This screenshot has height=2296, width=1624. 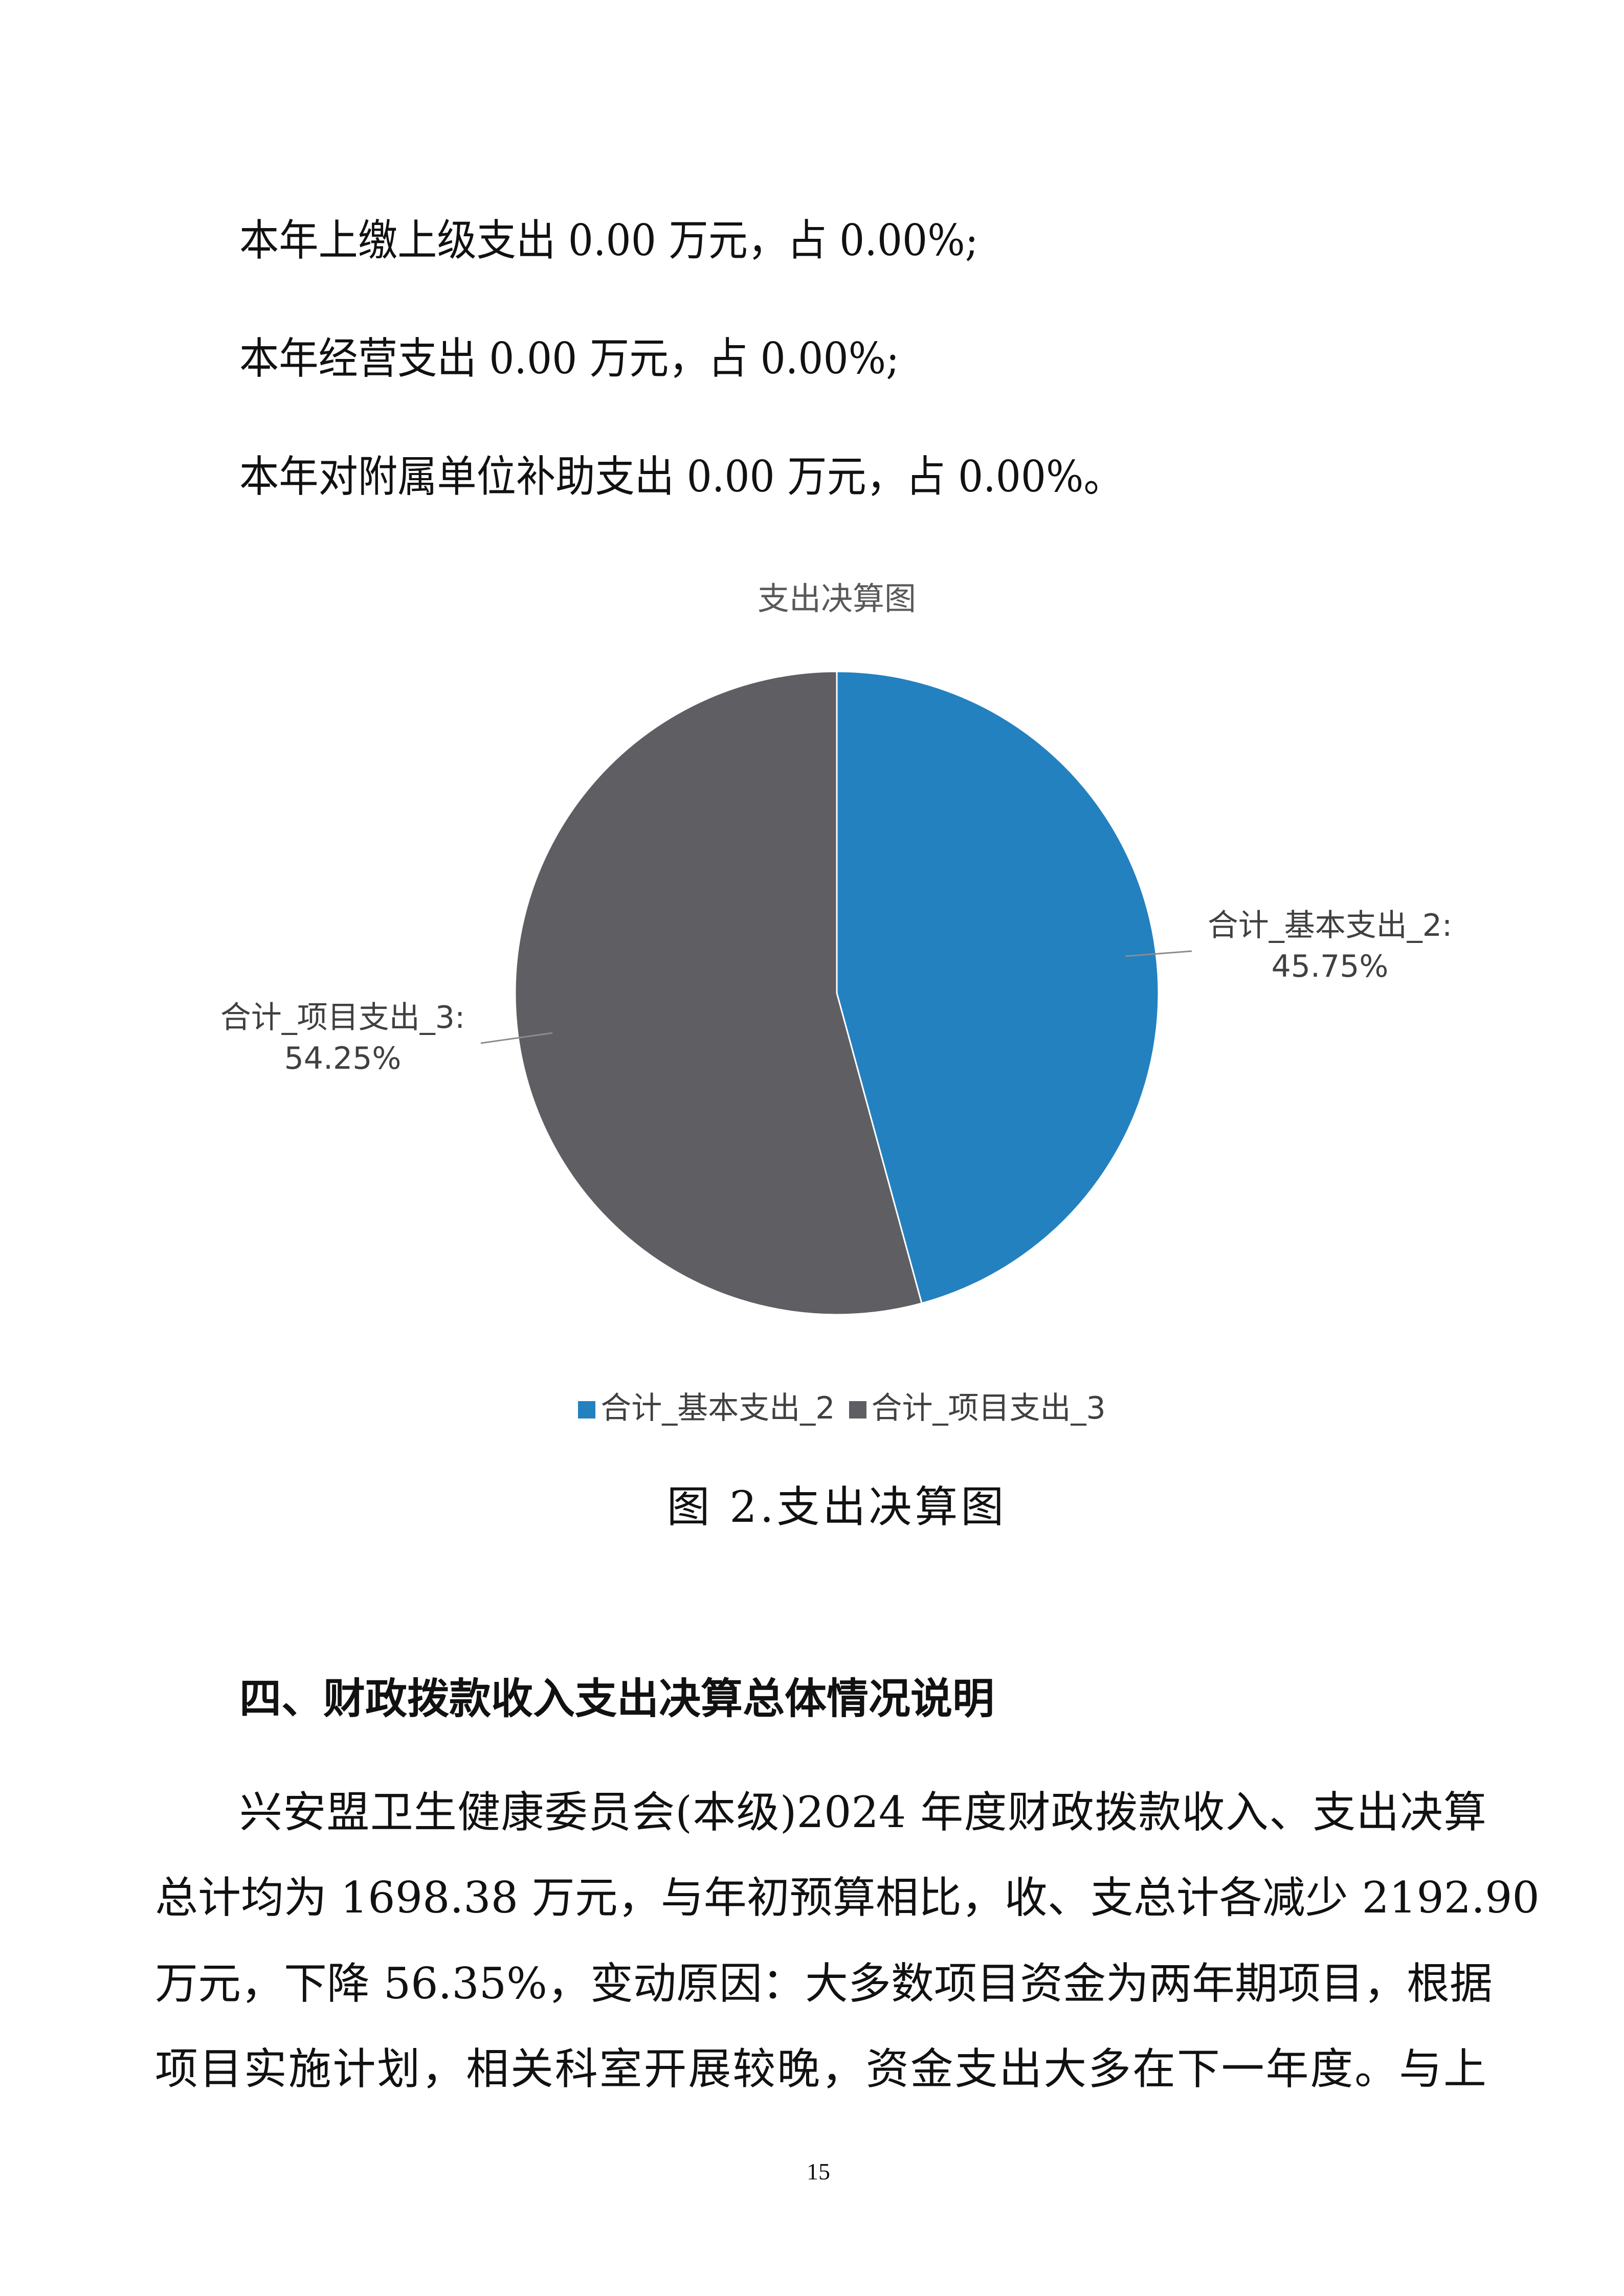 I want to click on paragraph-line: 兴安盟卫生健康委员会(本级)2024 年度财政拨款收入、支出决算, so click(x=862, y=1812).